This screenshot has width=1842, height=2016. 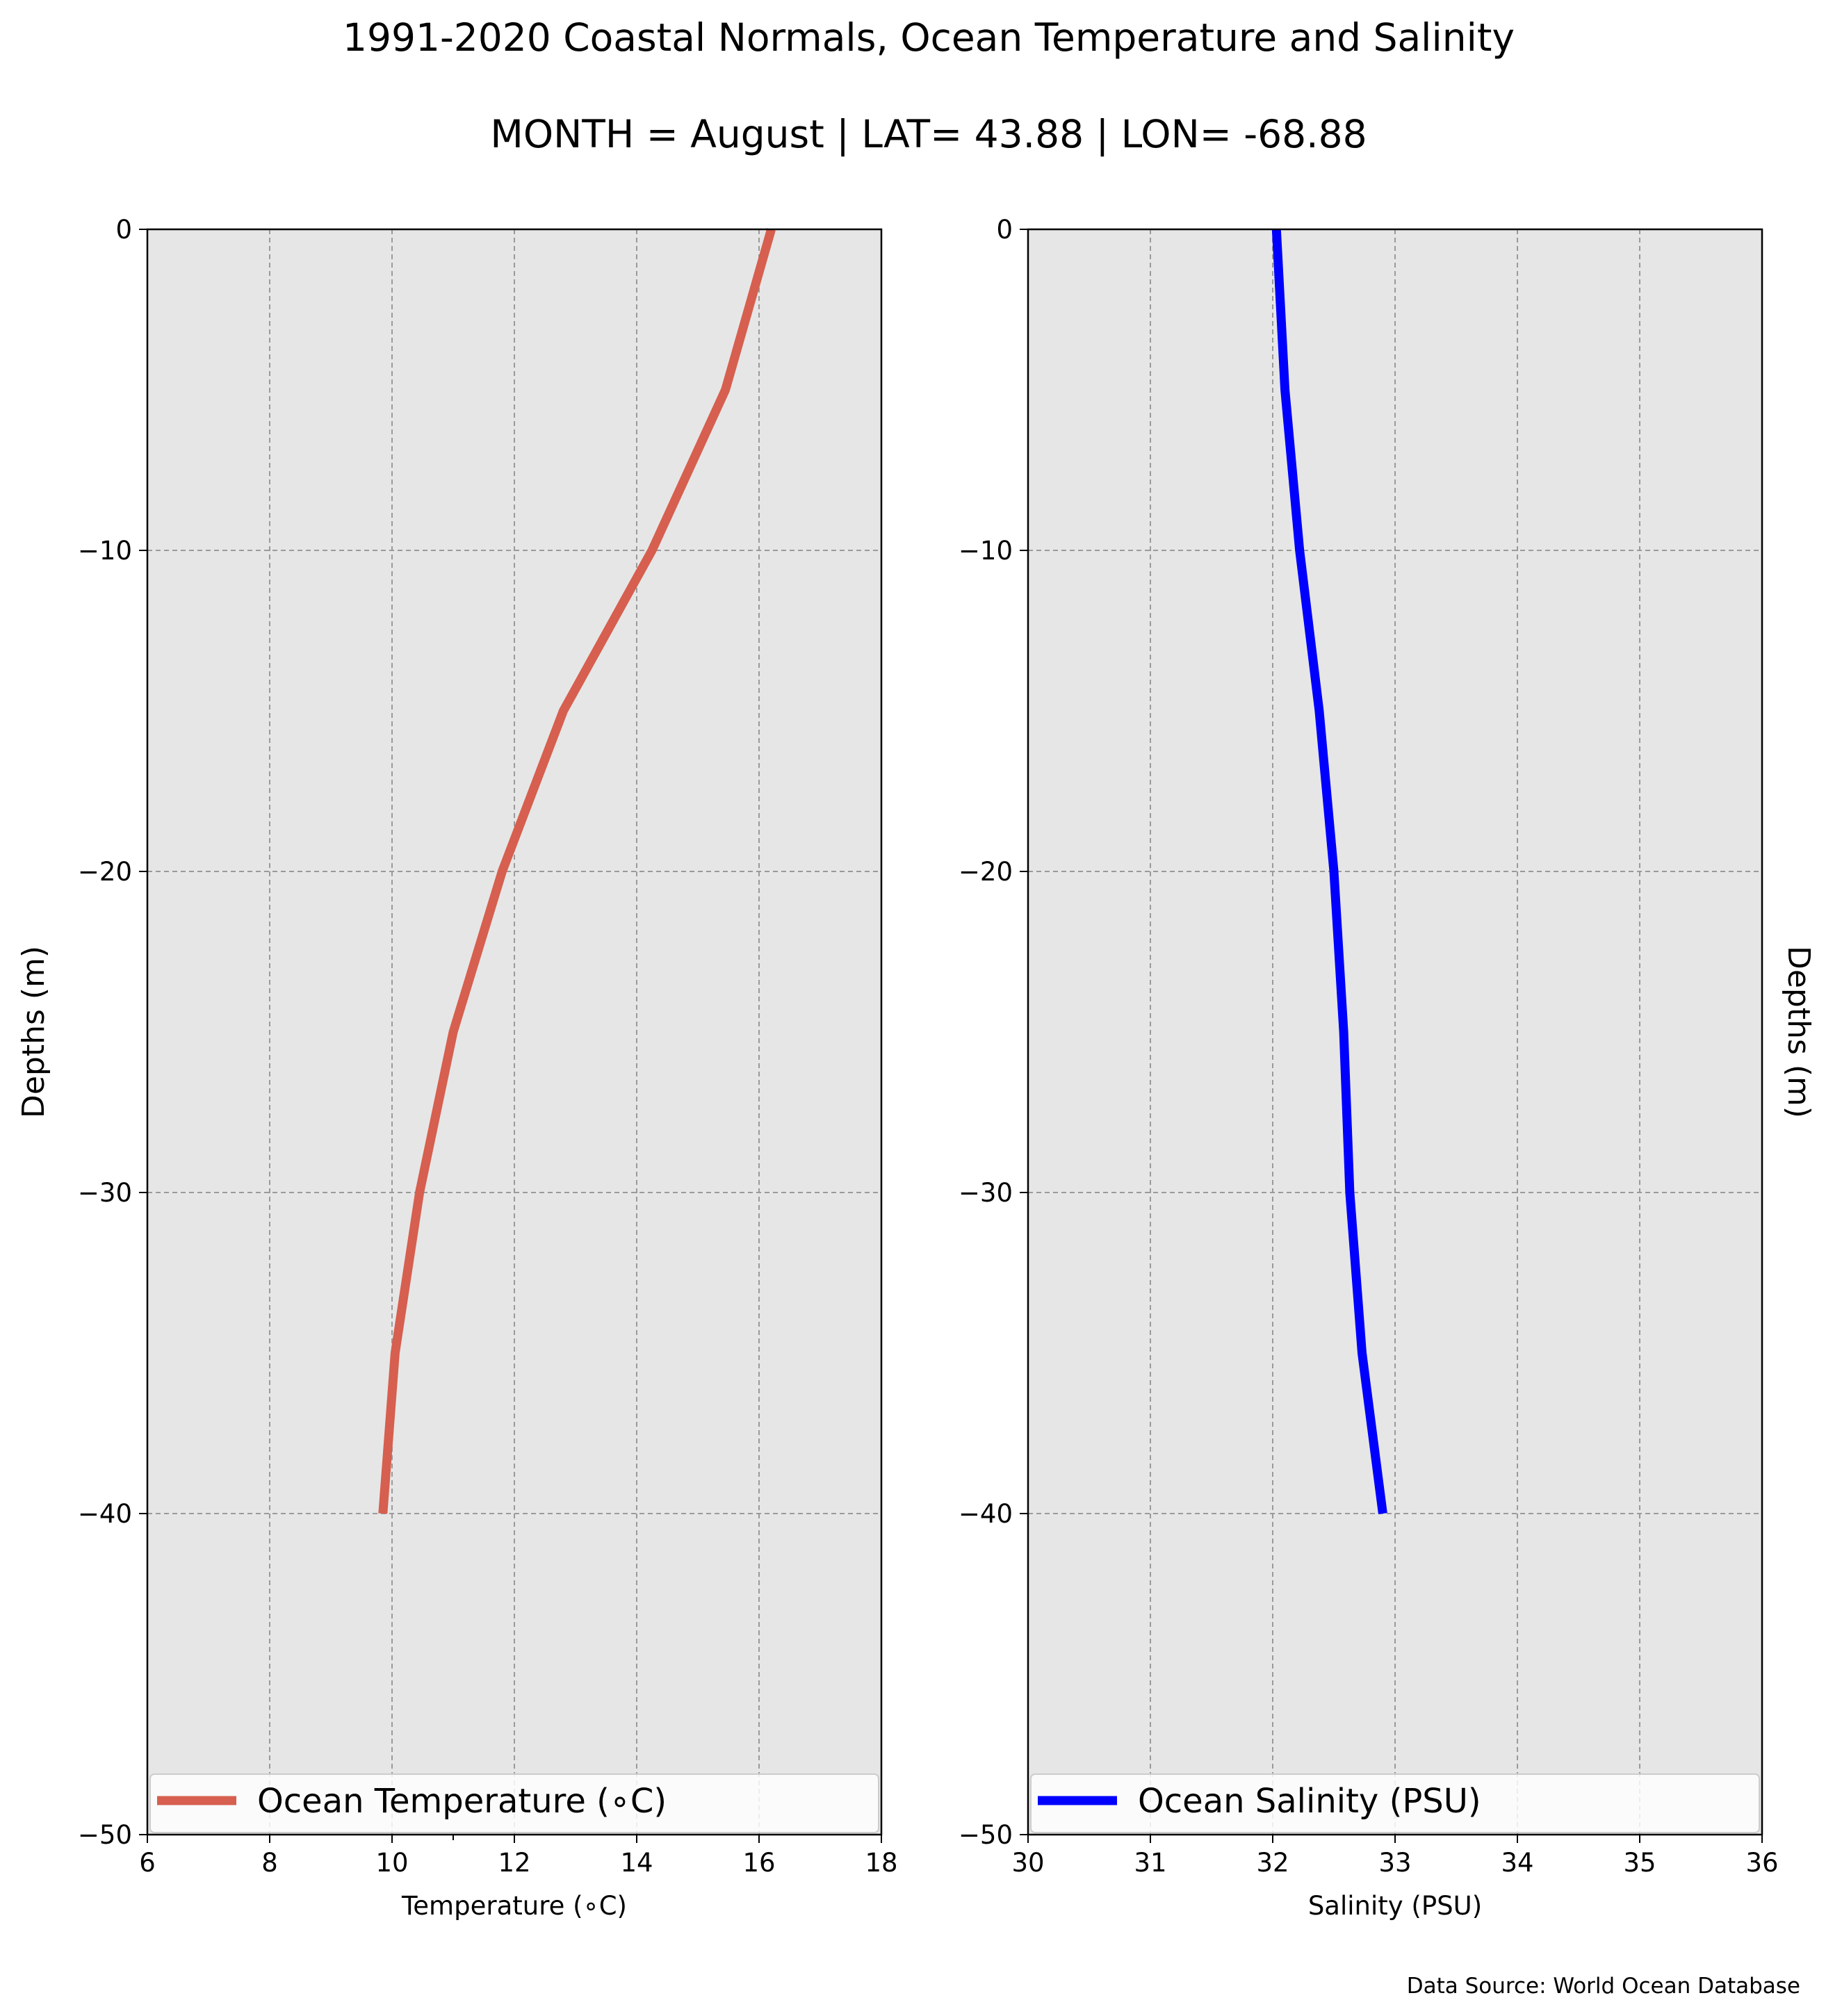 I want to click on x-tick-label: 18, so click(x=881, y=1863).